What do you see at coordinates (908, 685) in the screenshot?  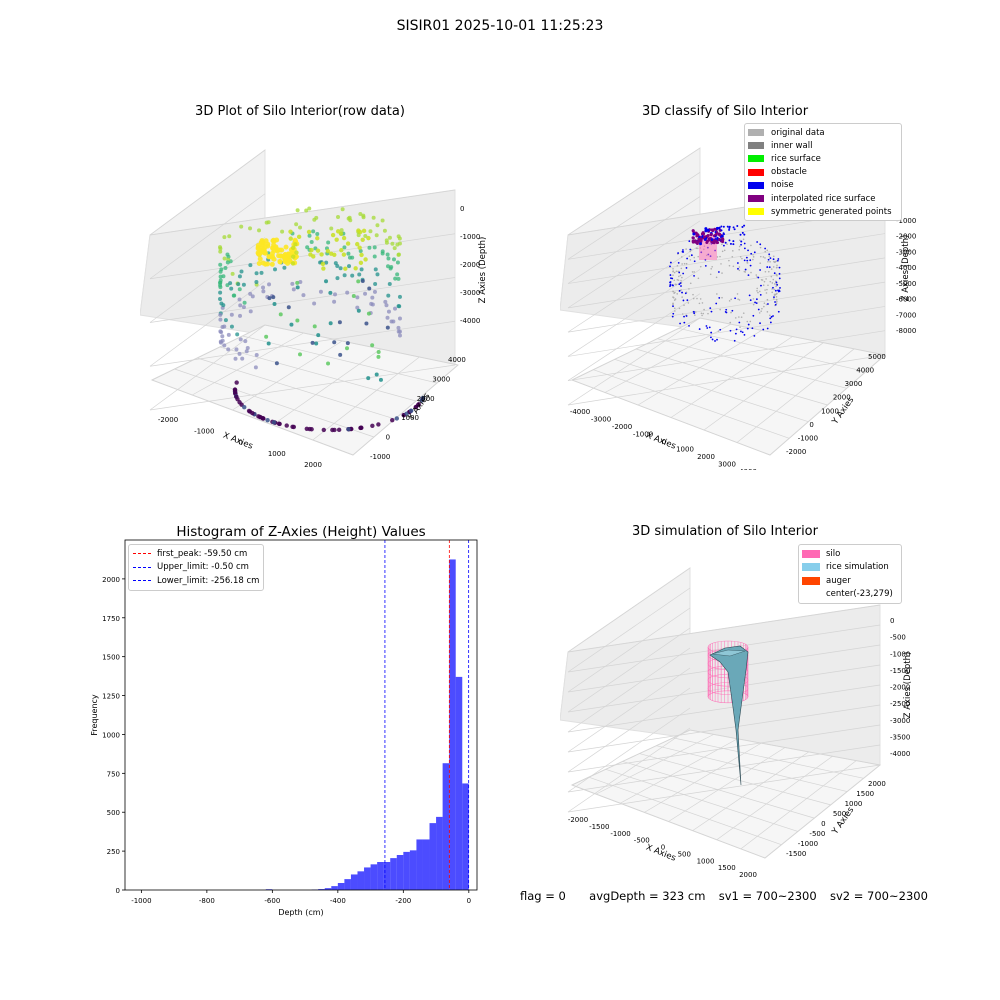 I see `simulation-z-label: Z Axies (Depth)` at bounding box center [908, 685].